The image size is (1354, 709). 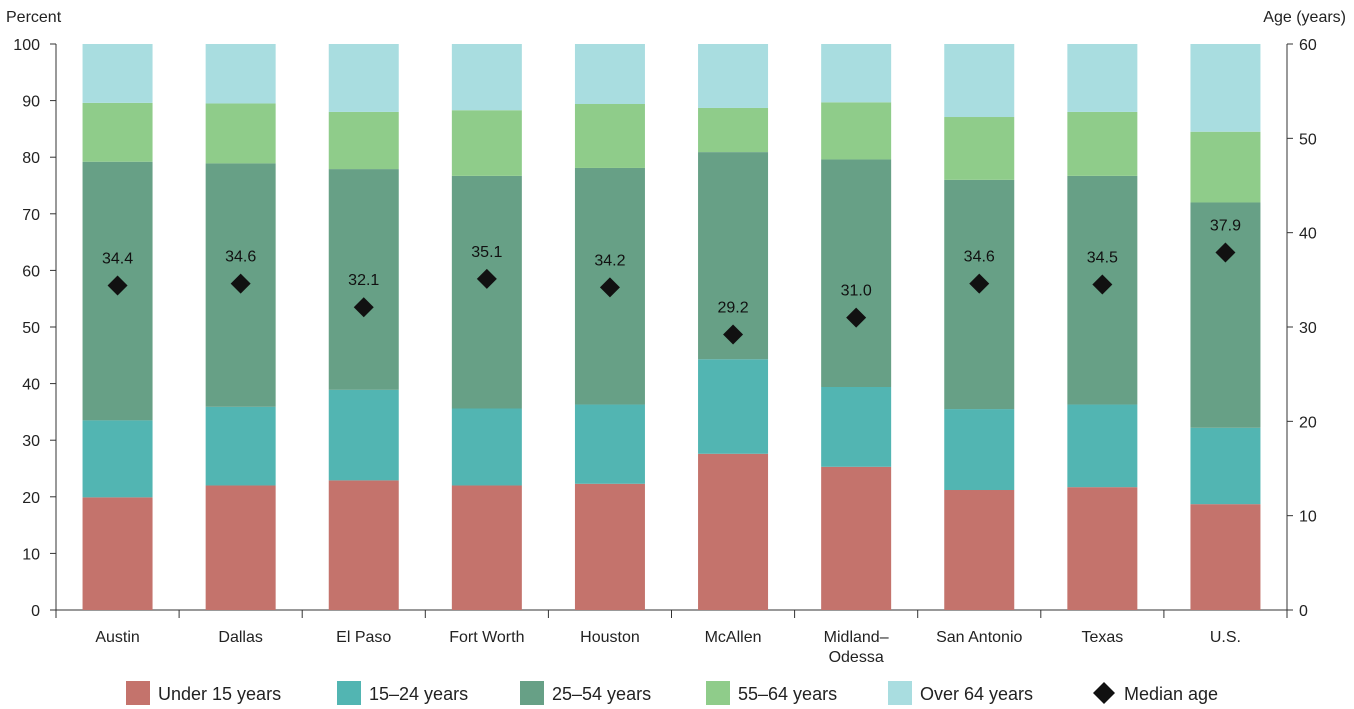 What do you see at coordinates (1308, 422) in the screenshot?
I see `y2-tick-label: 20` at bounding box center [1308, 422].